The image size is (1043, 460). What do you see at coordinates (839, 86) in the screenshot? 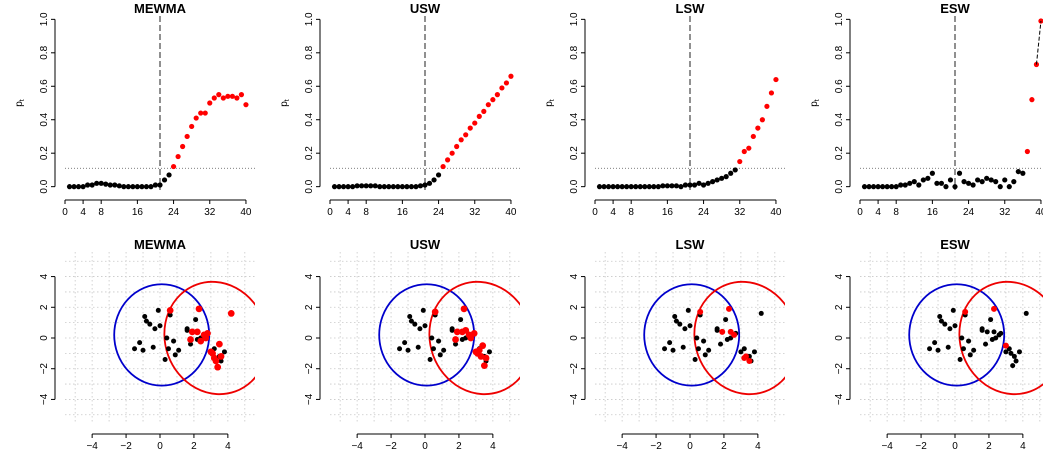
I see `y-tick-label: 0.6` at bounding box center [839, 86].